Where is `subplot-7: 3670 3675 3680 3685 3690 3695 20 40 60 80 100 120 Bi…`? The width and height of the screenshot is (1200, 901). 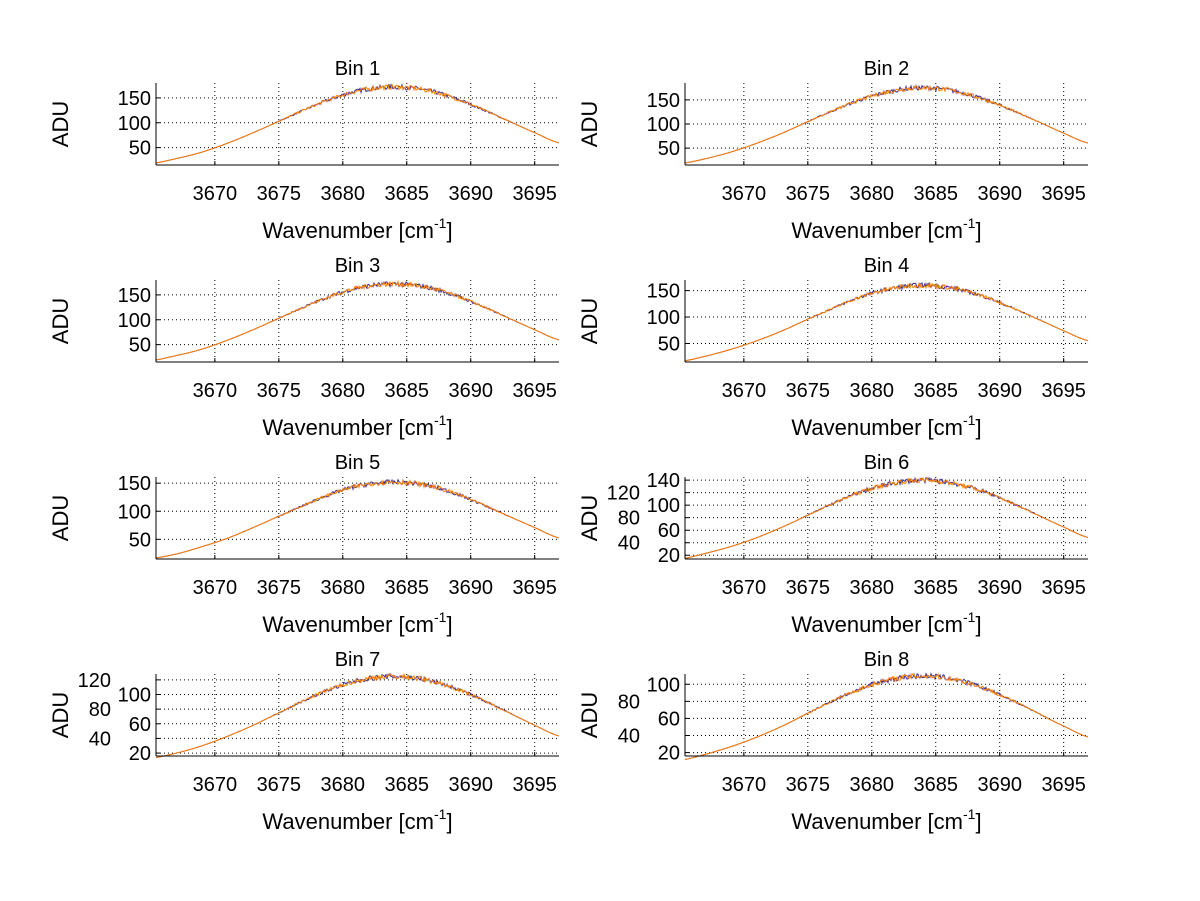
subplot-7: 3670 3675 3680 3685 3690 3695 20 40 60 80 100 120 Bi… is located at coordinates (304, 741).